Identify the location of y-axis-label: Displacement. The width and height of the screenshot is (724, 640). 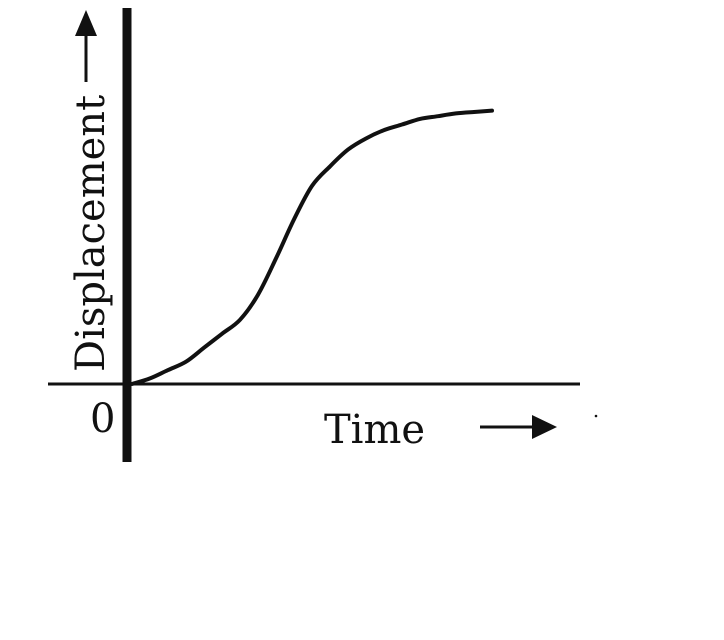
(91, 233).